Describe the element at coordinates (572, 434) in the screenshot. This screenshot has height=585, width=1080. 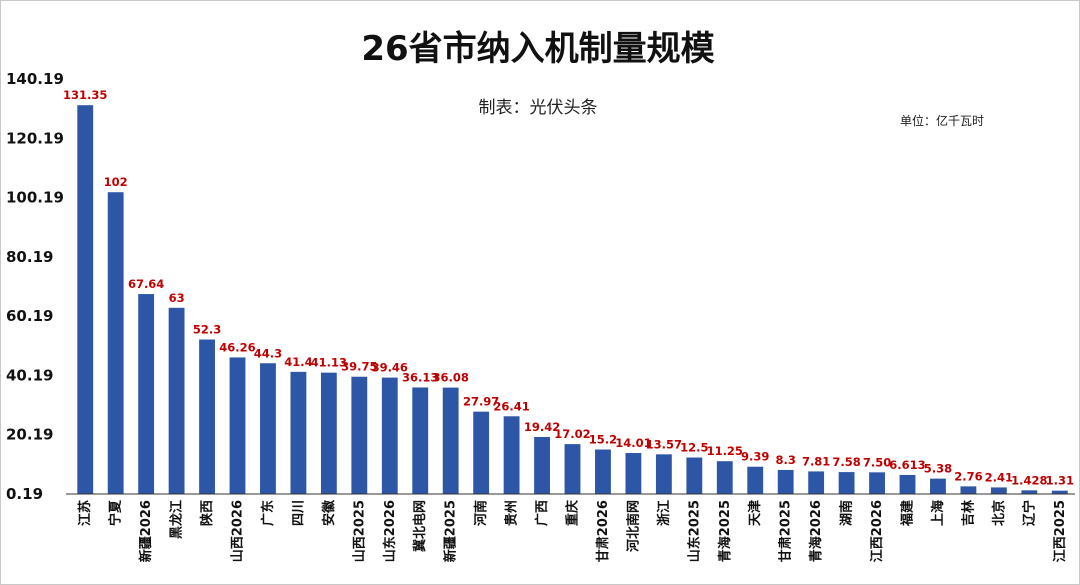
I see `data-label: 17.02` at that location.